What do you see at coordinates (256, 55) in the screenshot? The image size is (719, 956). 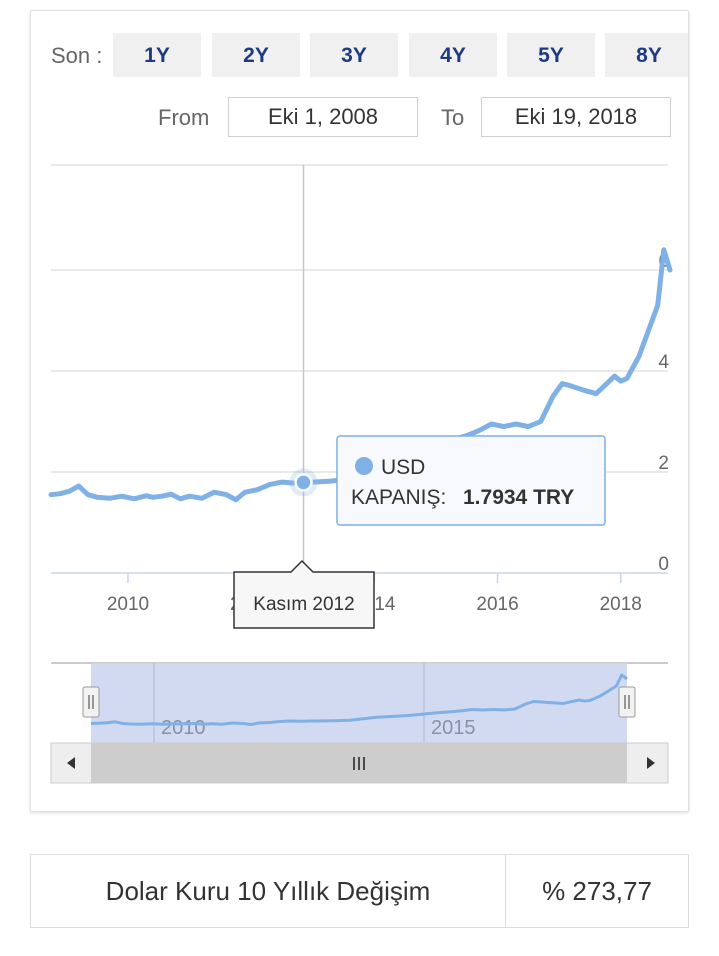 I see `range-button-2y: 2Y` at bounding box center [256, 55].